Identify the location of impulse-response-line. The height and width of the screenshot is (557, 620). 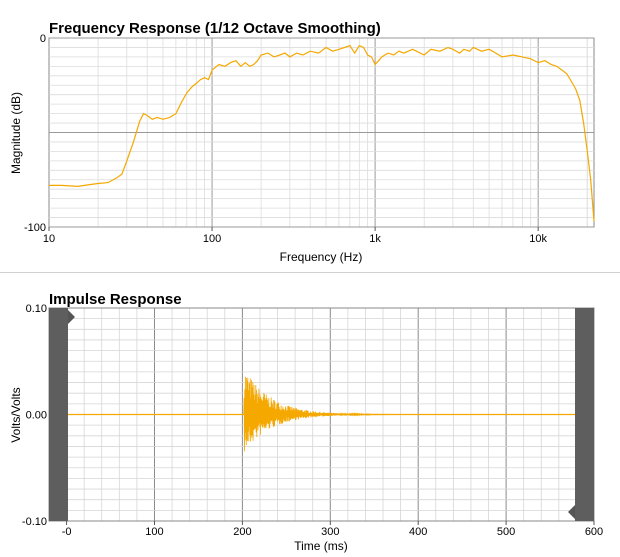
(322, 414).